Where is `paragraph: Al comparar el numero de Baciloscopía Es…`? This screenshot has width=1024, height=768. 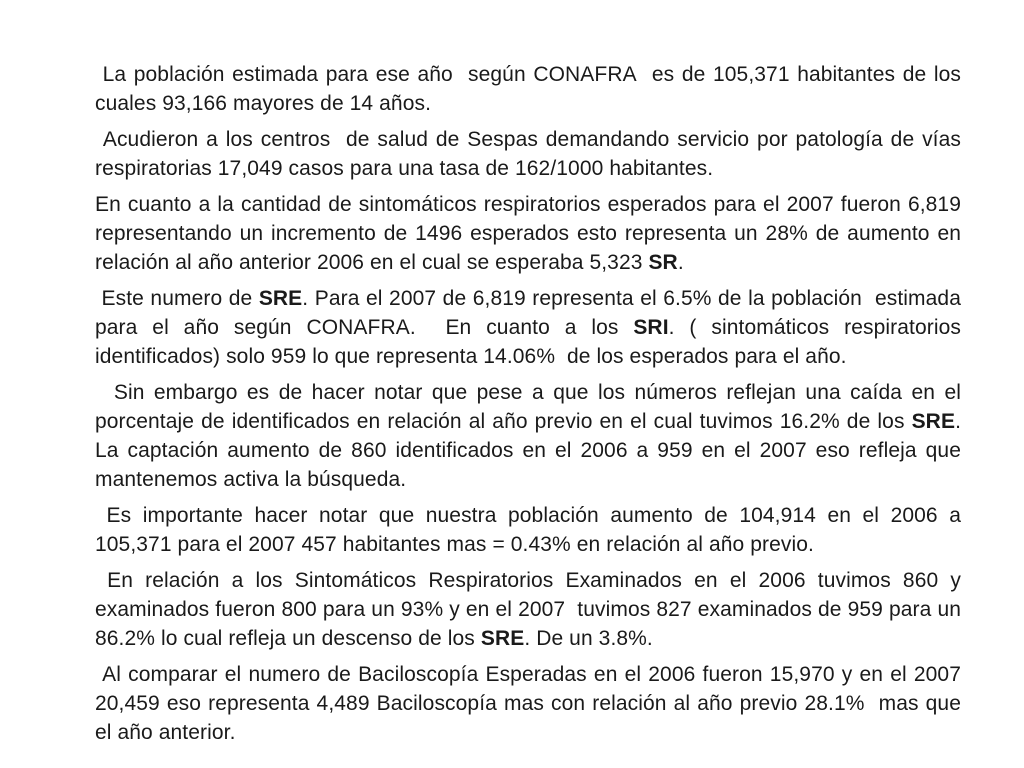
paragraph: Al comparar el numero de Baciloscopía Es… is located at coordinates (528, 703).